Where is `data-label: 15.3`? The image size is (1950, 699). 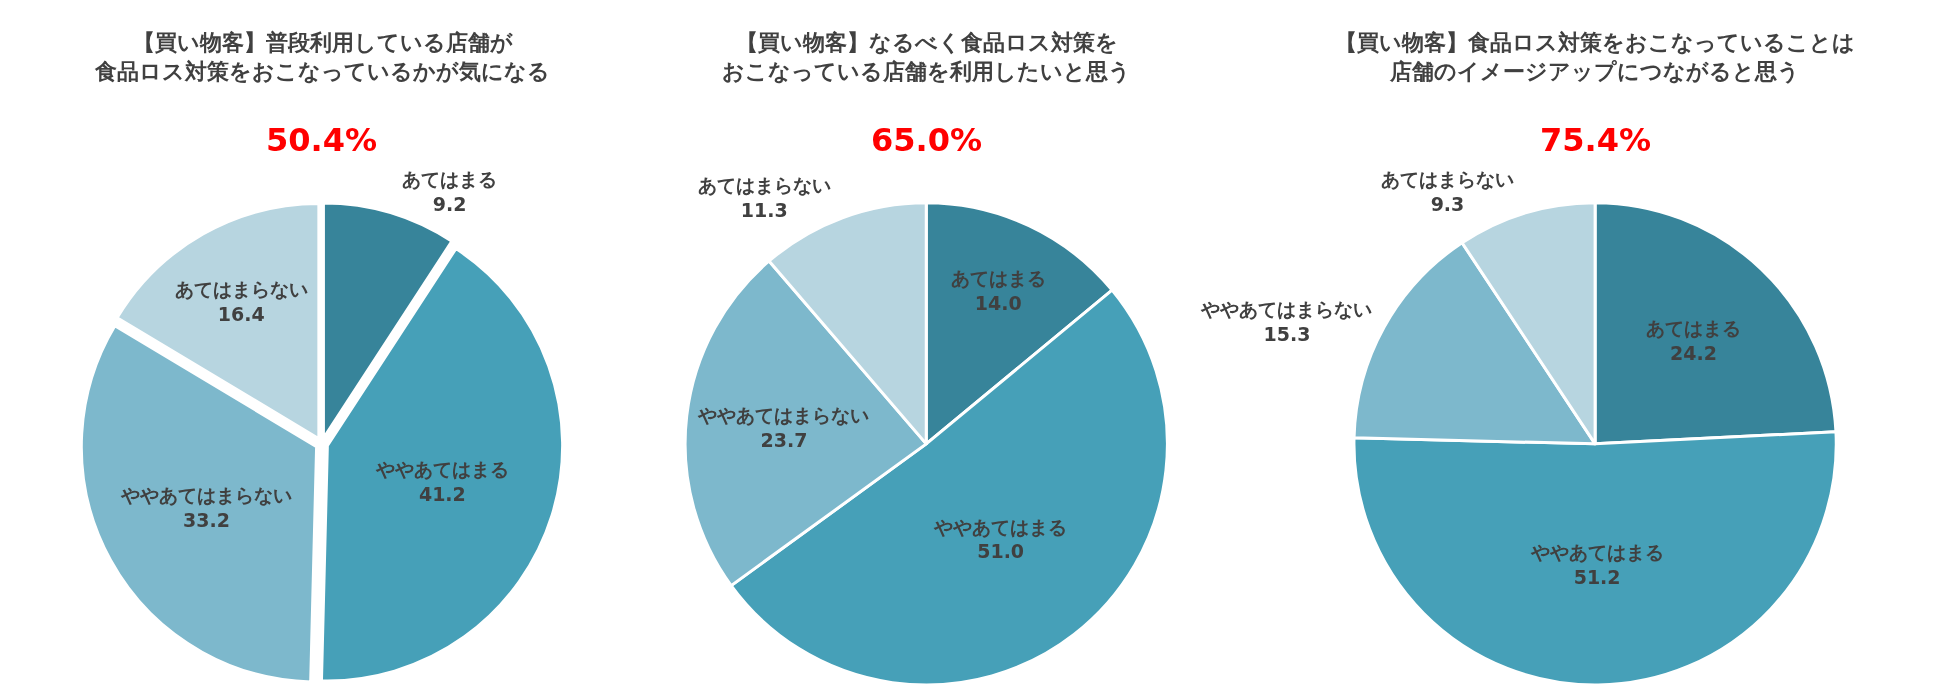
data-label: 15.3 is located at coordinates (1287, 333).